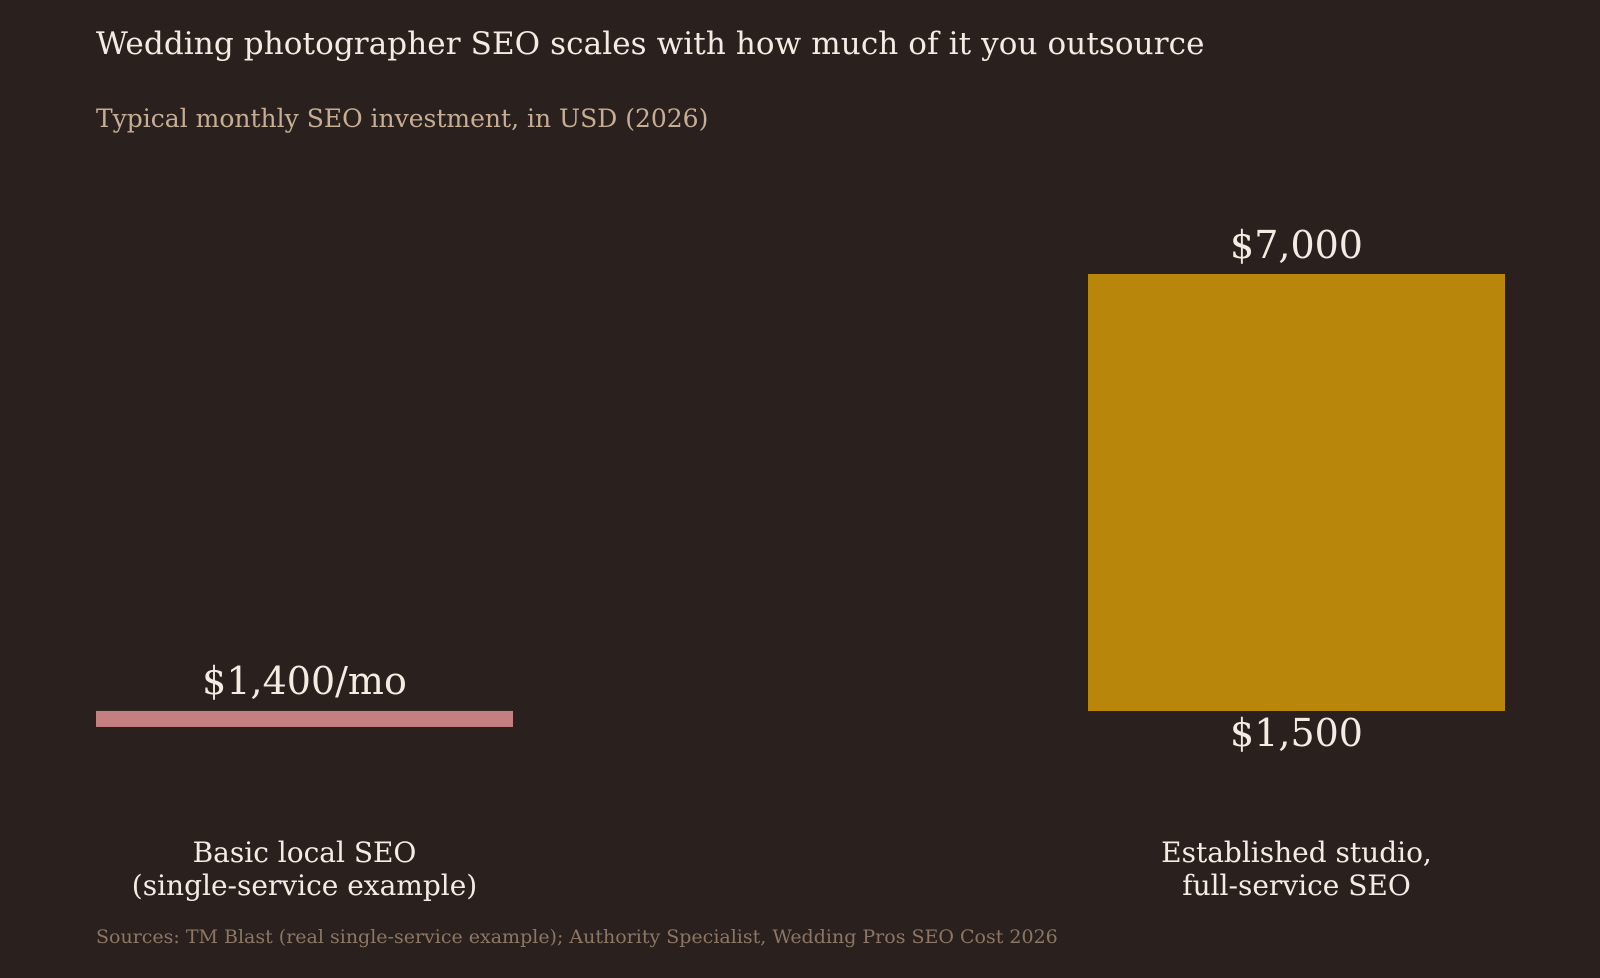  I want to click on category-label-2-line-2: full-service SEO, so click(1296, 885).